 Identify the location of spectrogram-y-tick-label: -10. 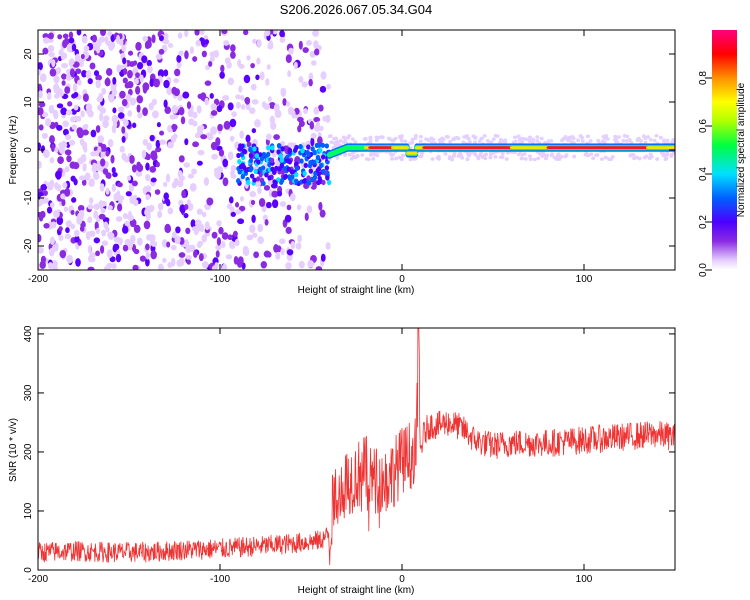
(28, 197).